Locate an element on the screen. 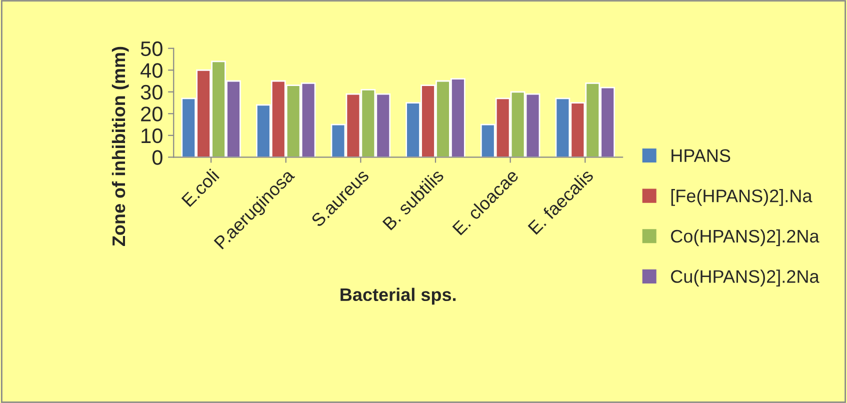  legend-label: [Fe(HPANS)2].Na is located at coordinates (741, 197).